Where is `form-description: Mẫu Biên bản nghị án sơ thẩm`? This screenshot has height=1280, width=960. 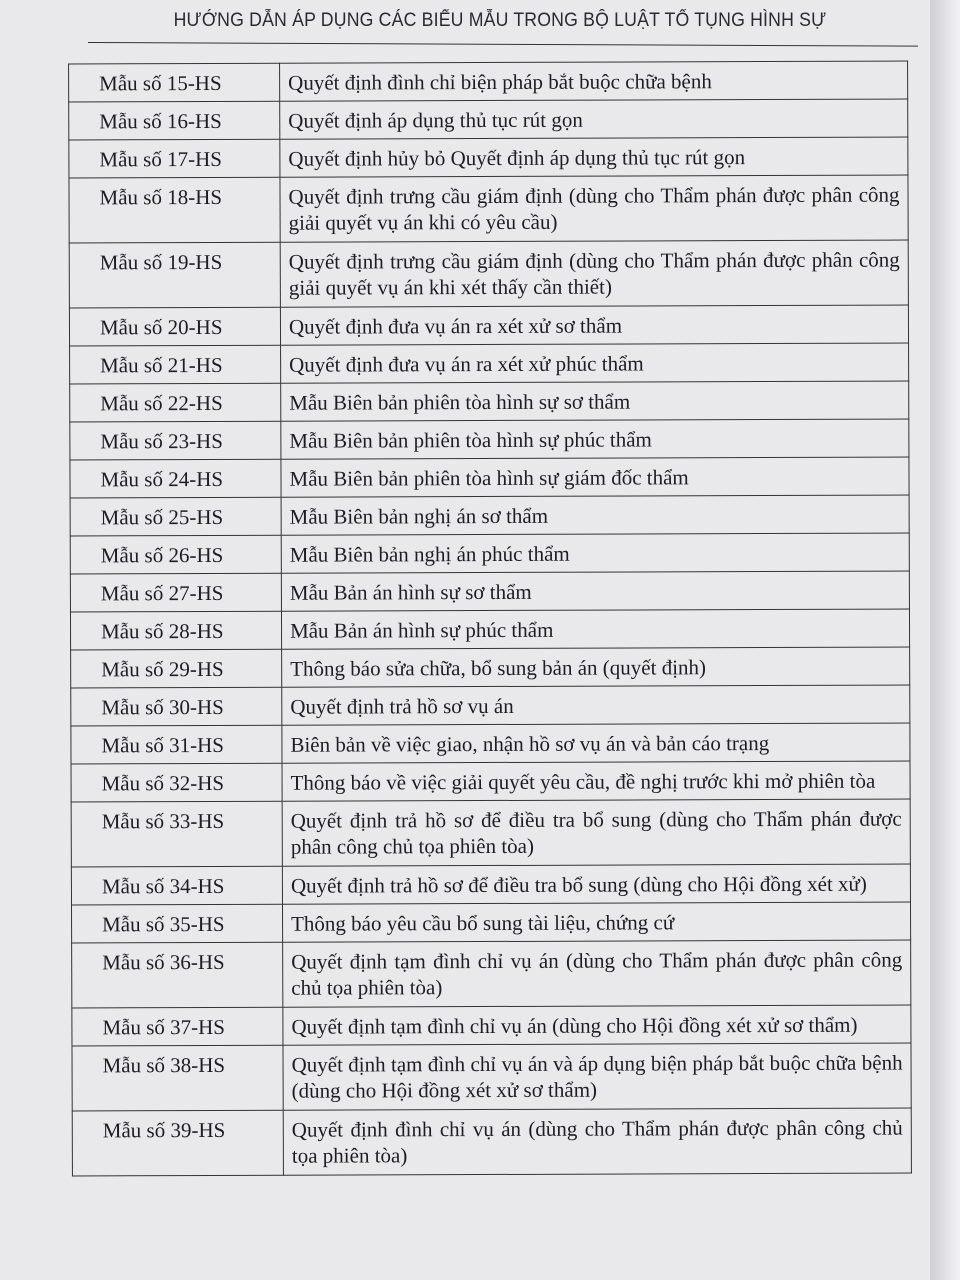
form-description: Mẫu Biên bản nghị án sơ thẩm is located at coordinates (595, 515).